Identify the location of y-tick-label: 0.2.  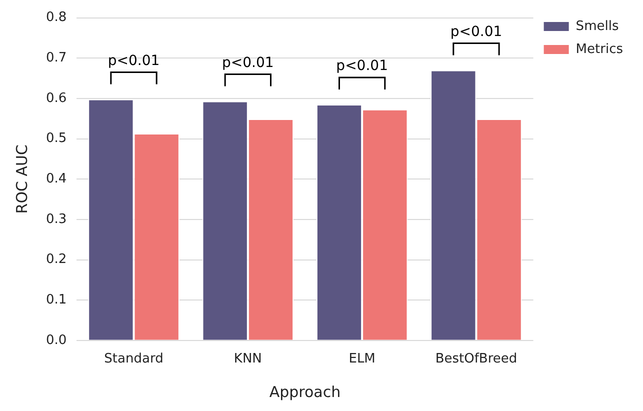
(56, 260).